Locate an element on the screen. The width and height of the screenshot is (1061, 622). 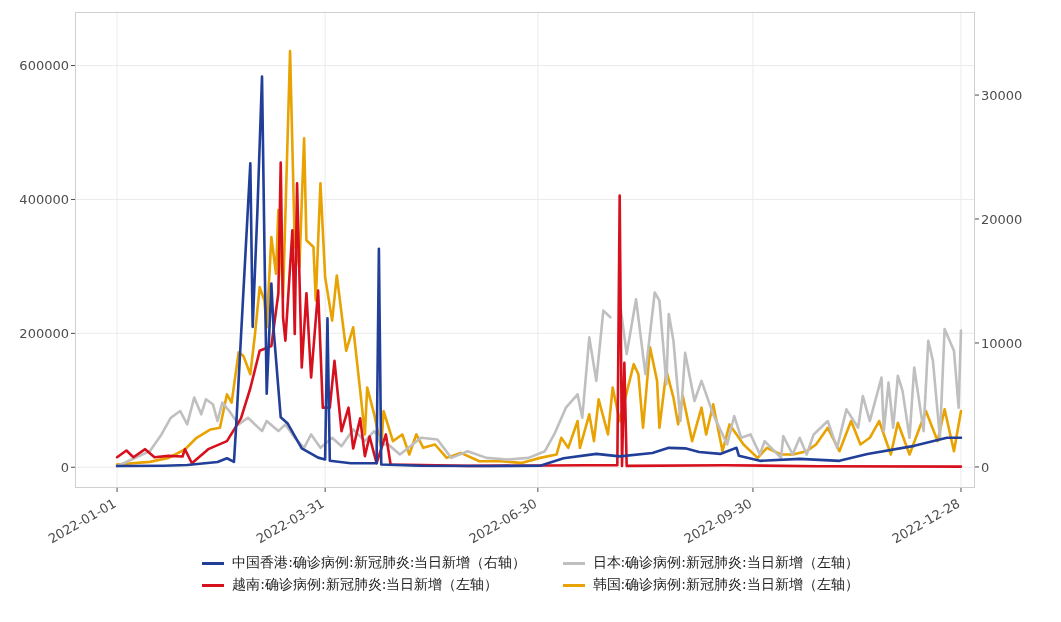
legend-label: 中国香港:确诊病例:新冠肺炎:当日新增（右轴） is located at coordinates (379, 563).